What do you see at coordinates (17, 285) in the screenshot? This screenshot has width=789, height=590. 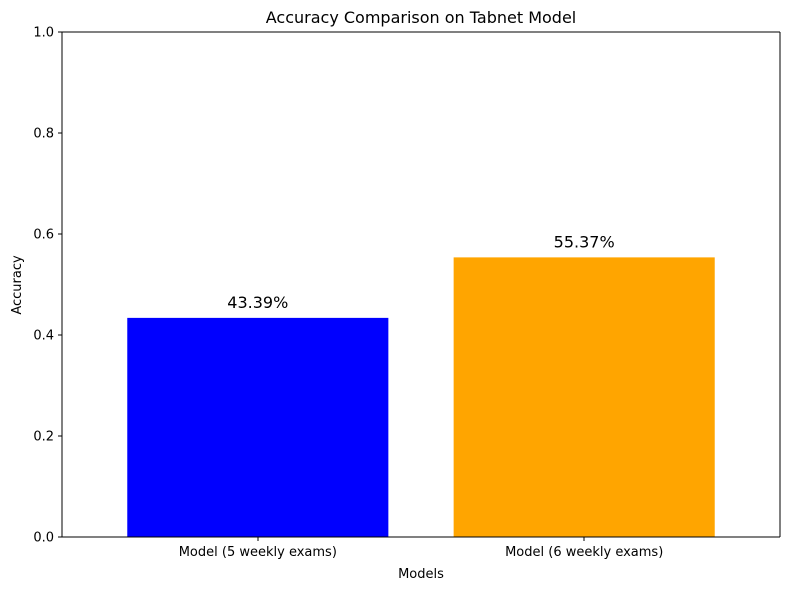 I see `y-axis-title: Accuracy` at bounding box center [17, 285].